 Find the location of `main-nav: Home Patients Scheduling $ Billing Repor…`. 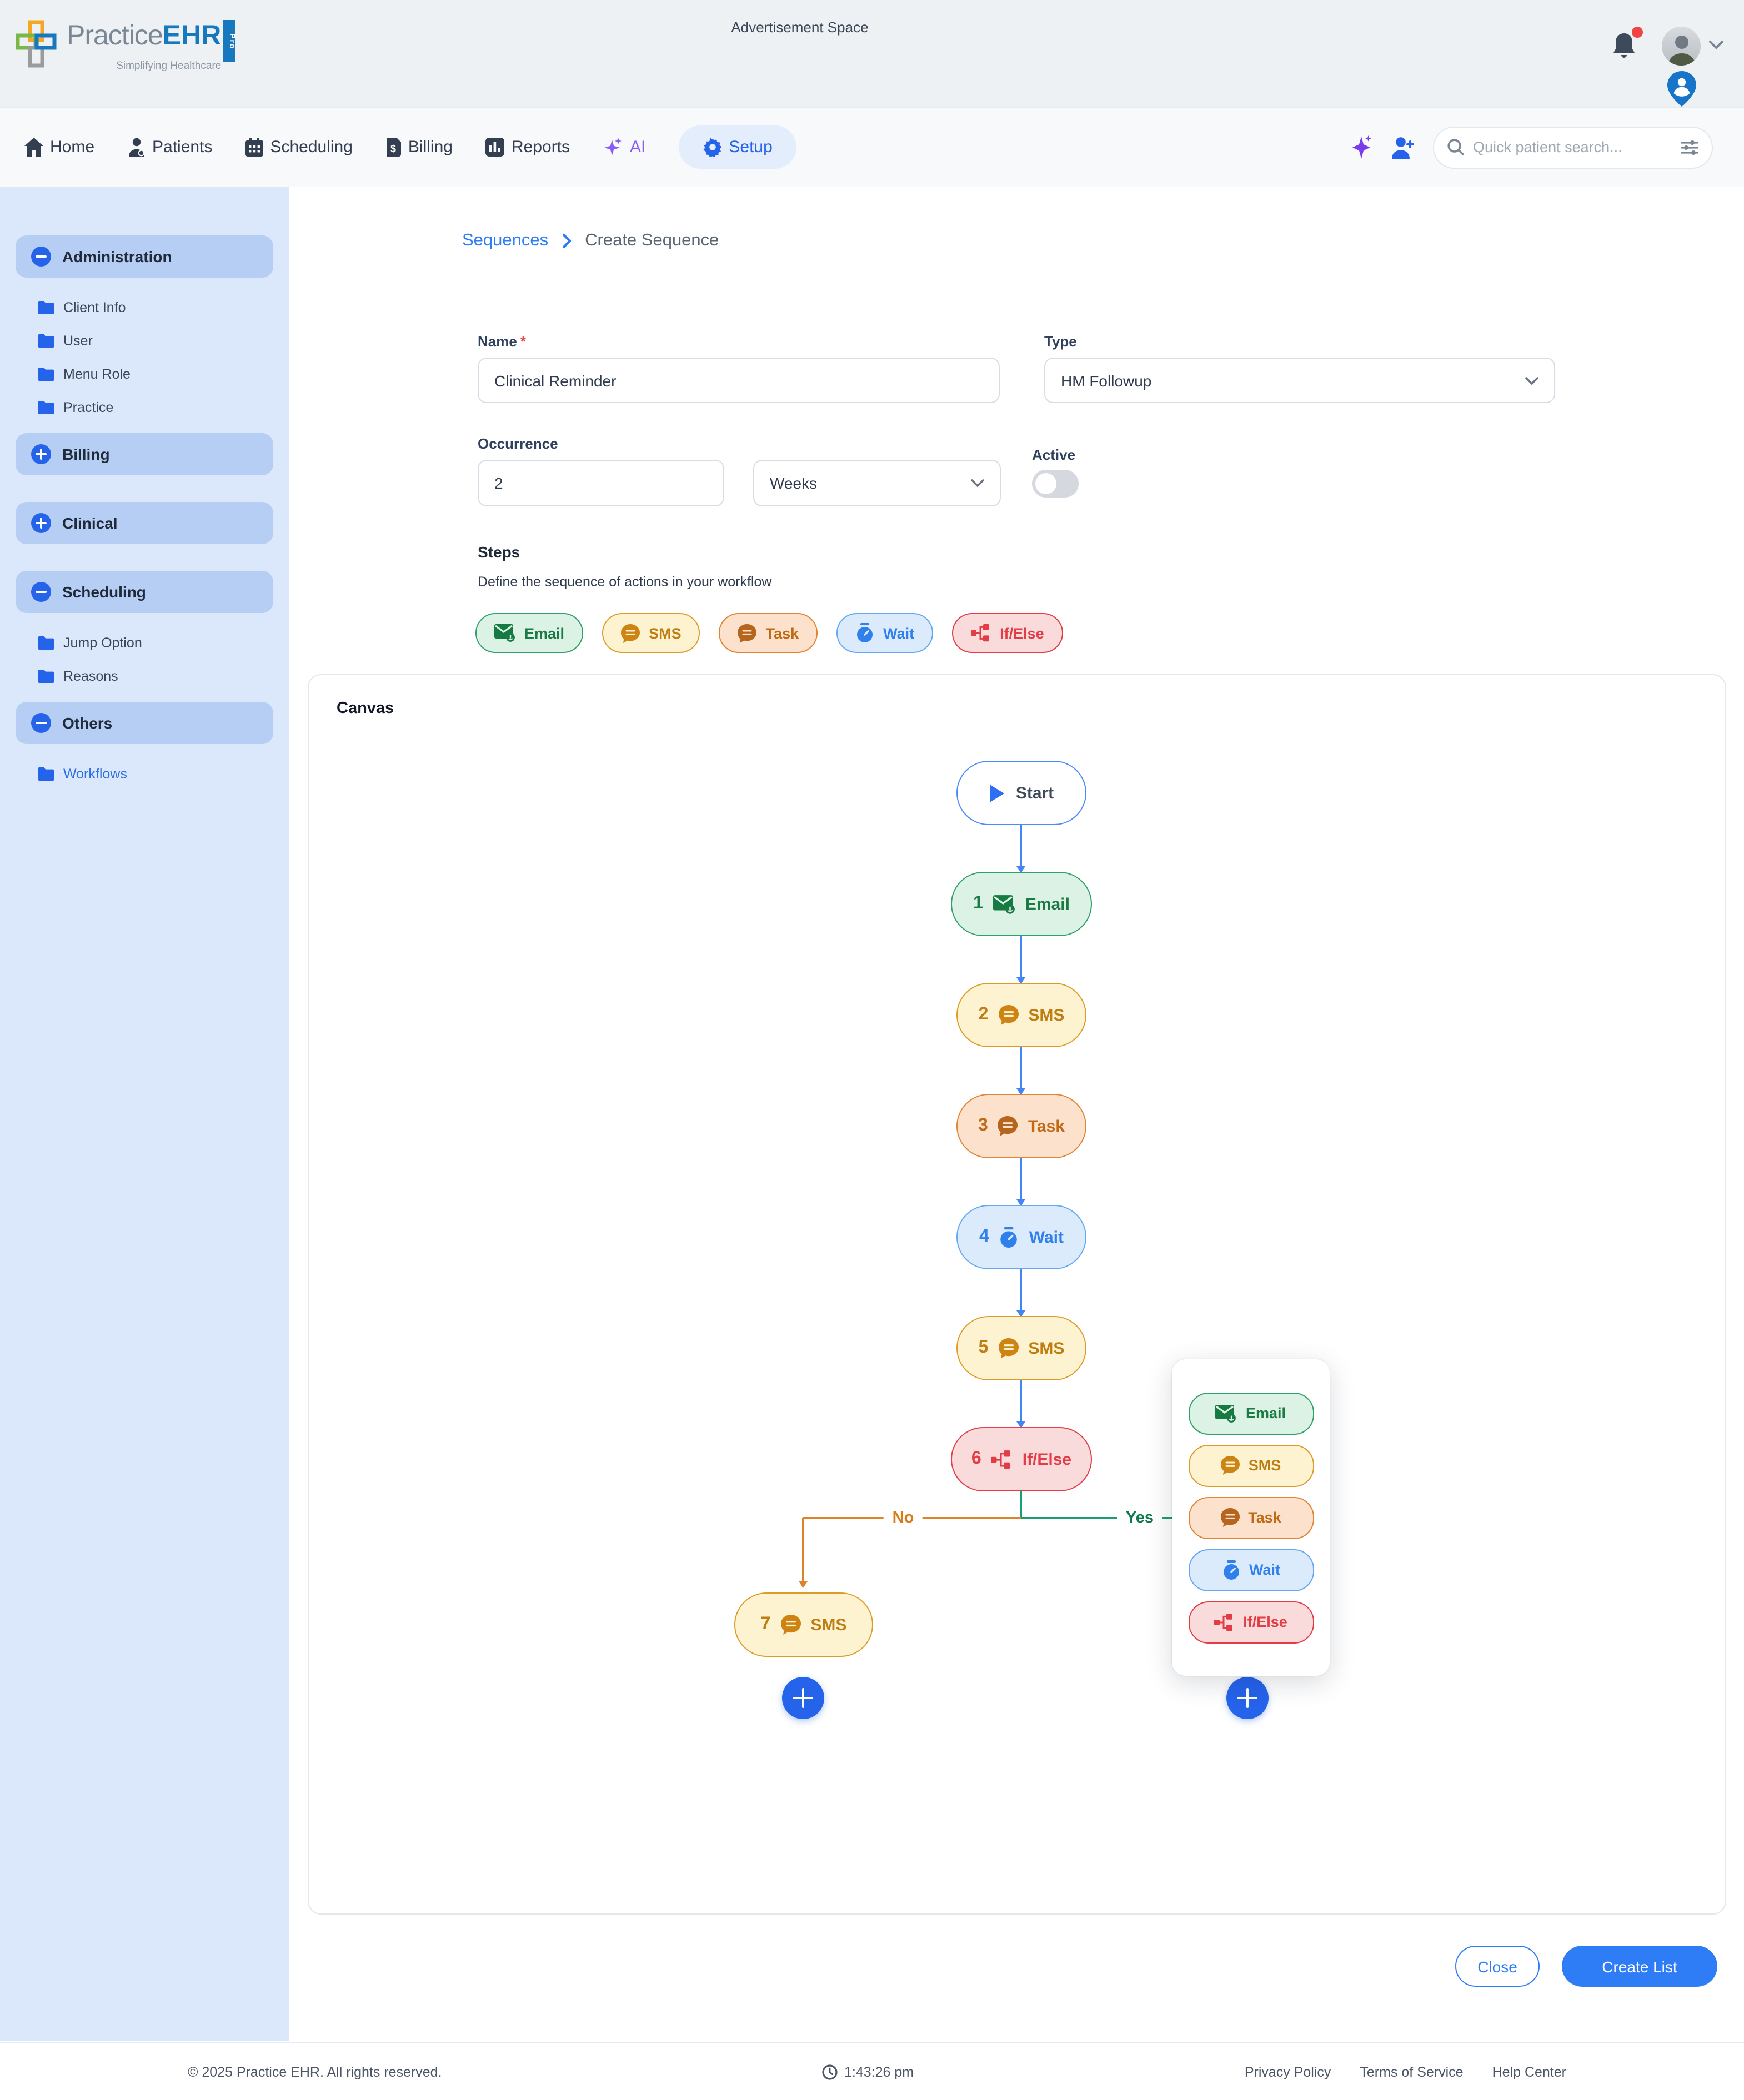

main-nav: Home Patients Scheduling $ Billing Repor… is located at coordinates (872, 147).